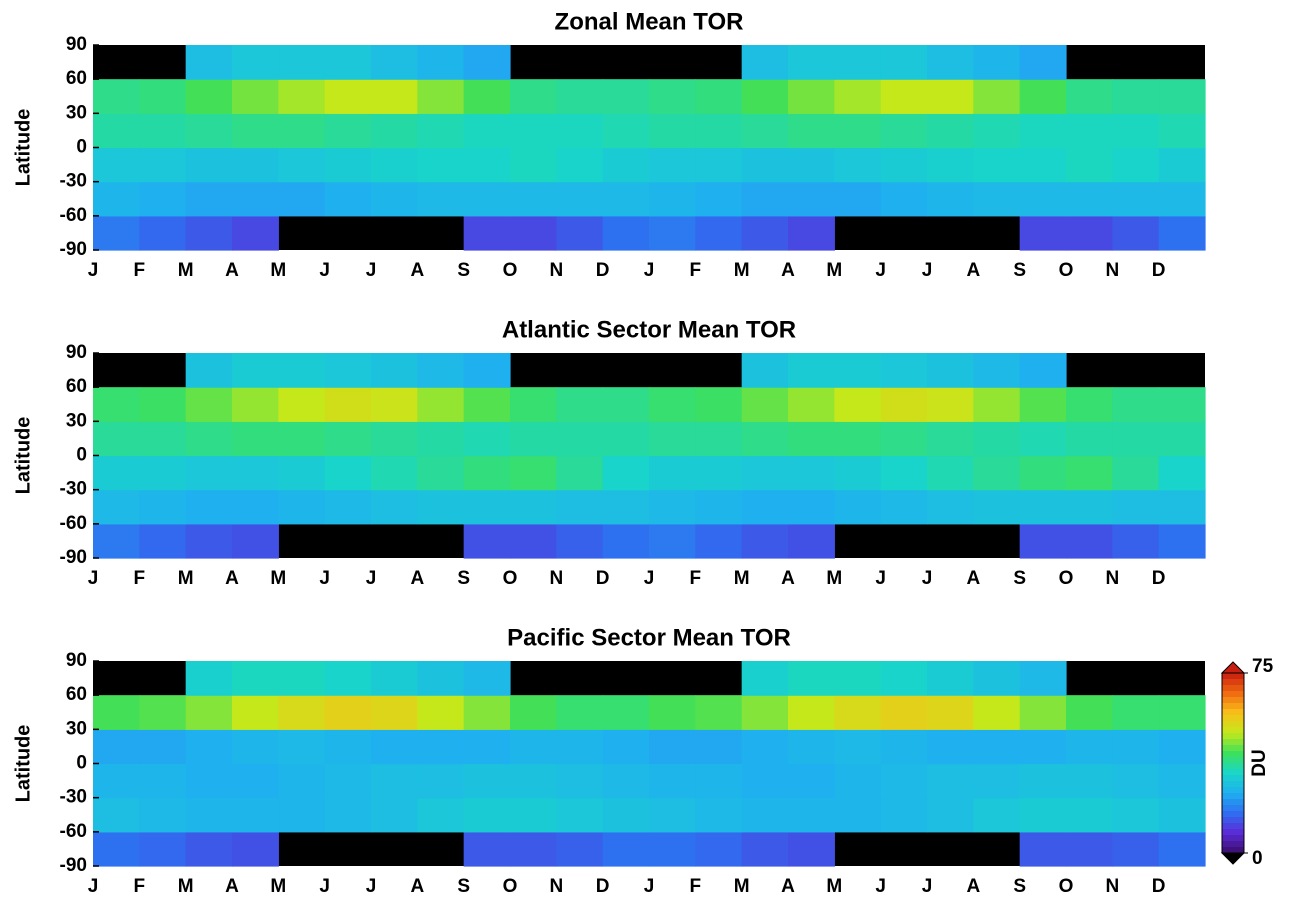  What do you see at coordinates (76, 420) in the screenshot?
I see `y-tick-label: 30` at bounding box center [76, 420].